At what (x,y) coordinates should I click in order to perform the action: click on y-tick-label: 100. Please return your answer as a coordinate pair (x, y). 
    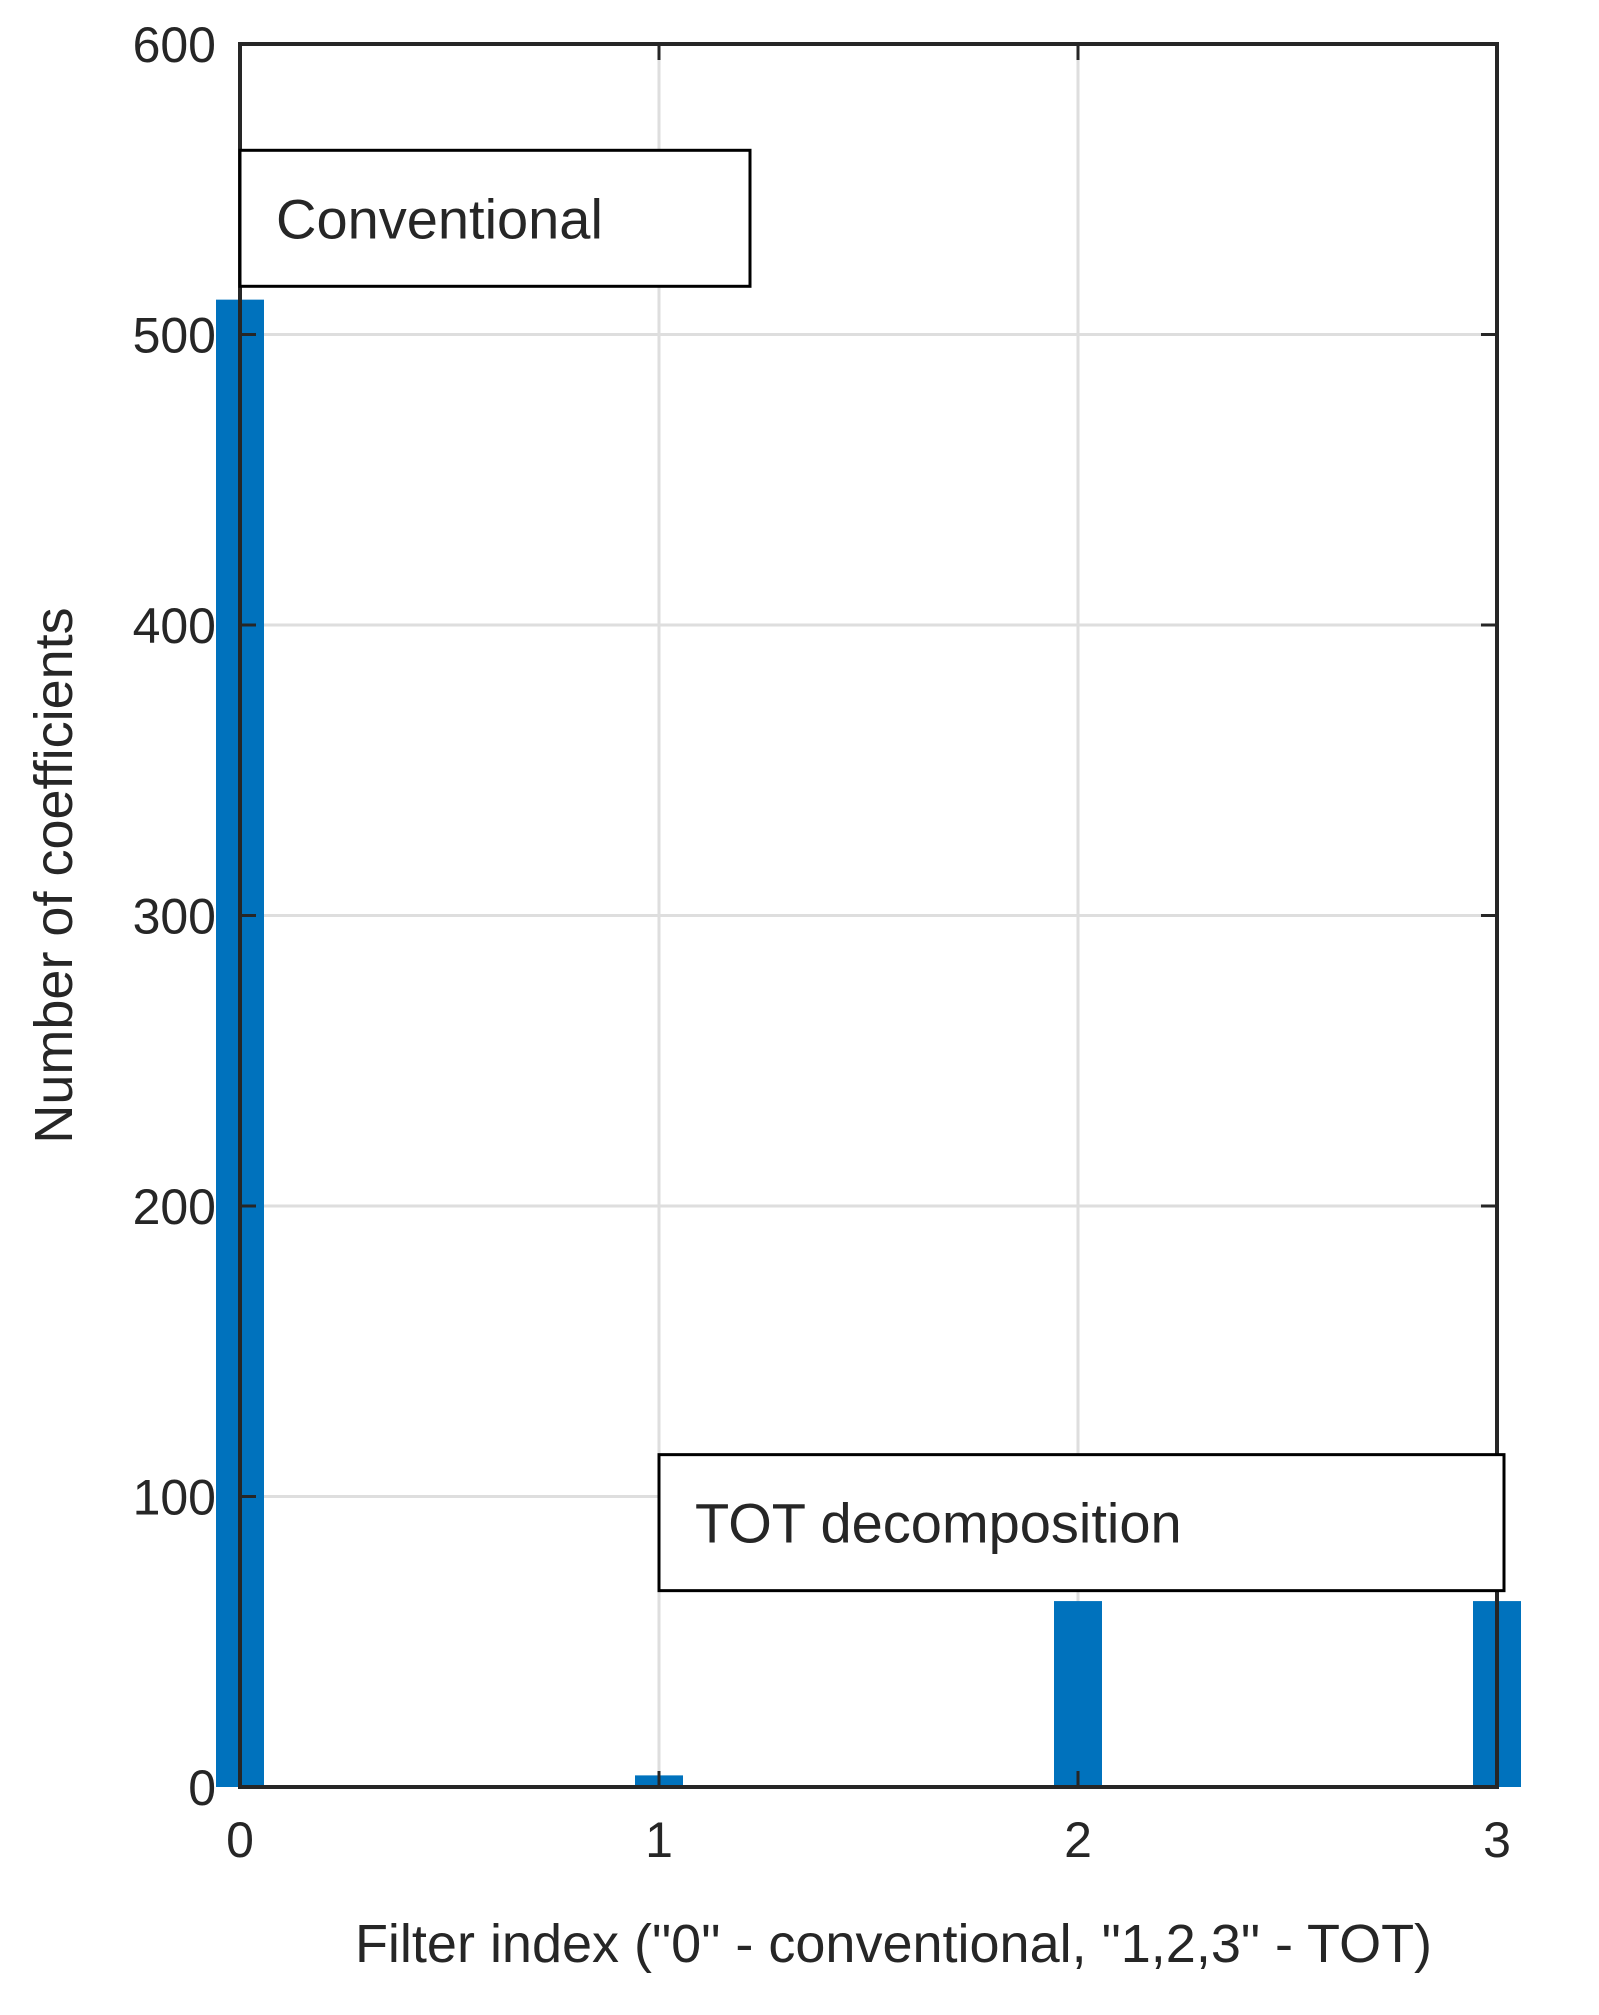
    Looking at the image, I should click on (174, 1498).